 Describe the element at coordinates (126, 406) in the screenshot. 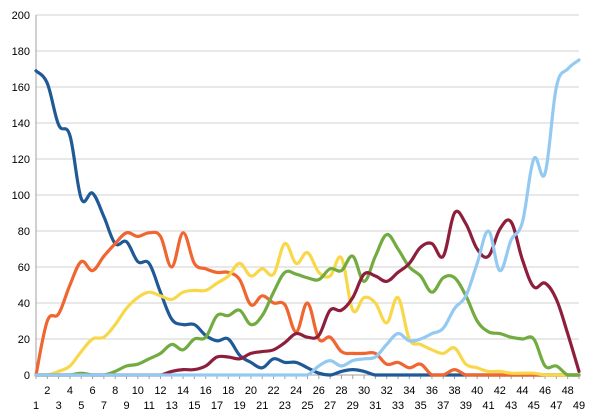

I see `x-tick-label: 9` at that location.